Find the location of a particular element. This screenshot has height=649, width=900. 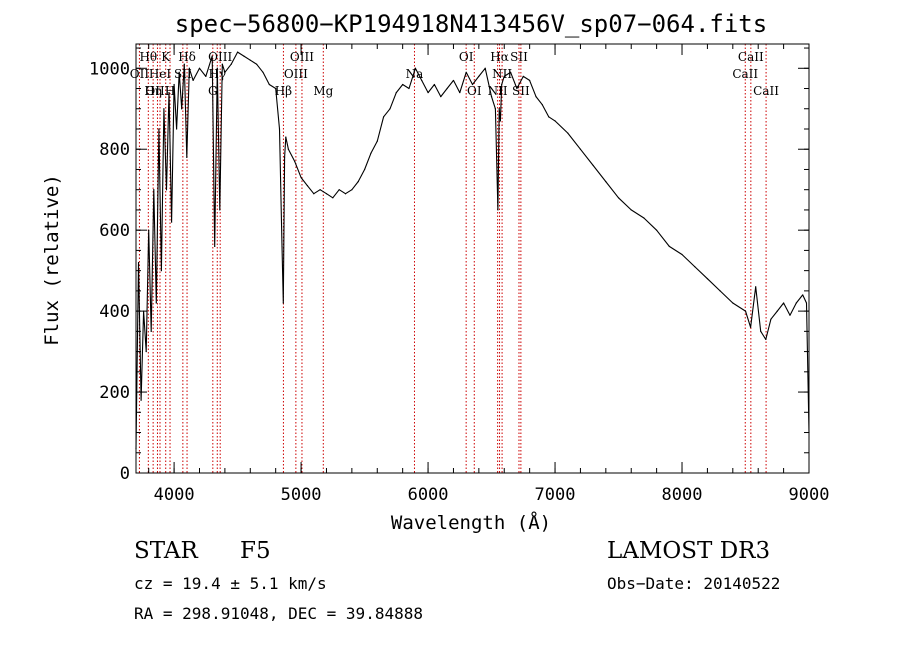

y-tick-label: 200 is located at coordinates (114, 393).